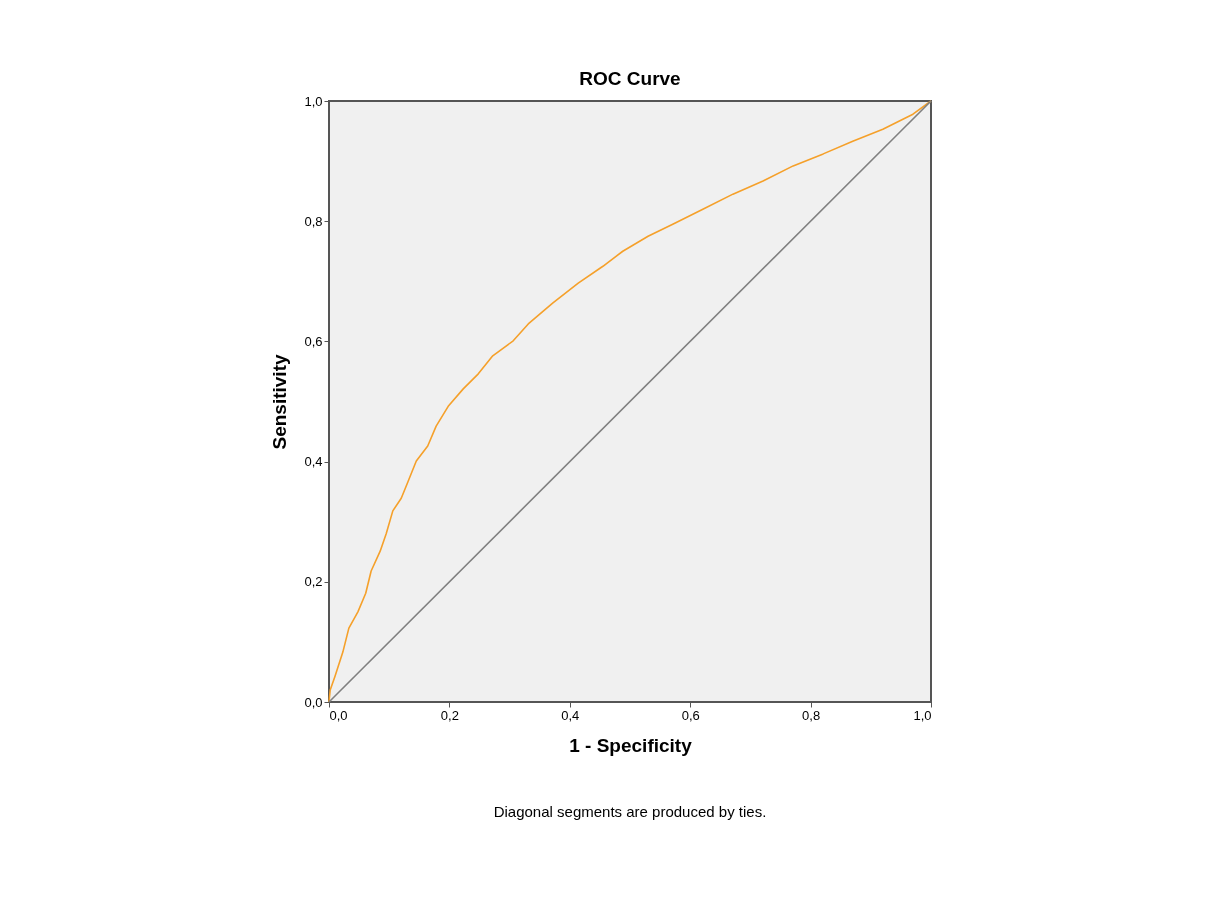  I want to click on x-axis-title: 1 - Specificity, so click(631, 745).